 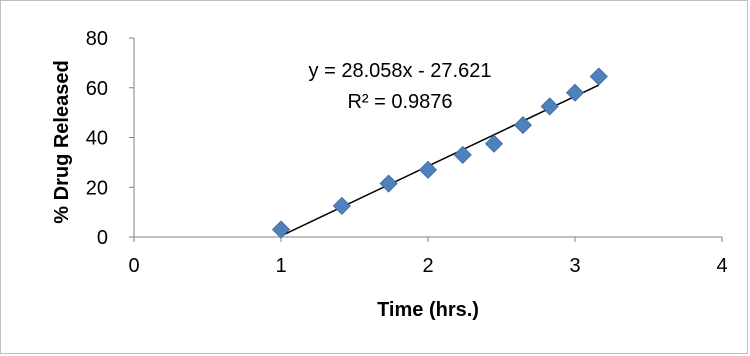 I want to click on y-tick-label: 40, so click(x=97, y=139).